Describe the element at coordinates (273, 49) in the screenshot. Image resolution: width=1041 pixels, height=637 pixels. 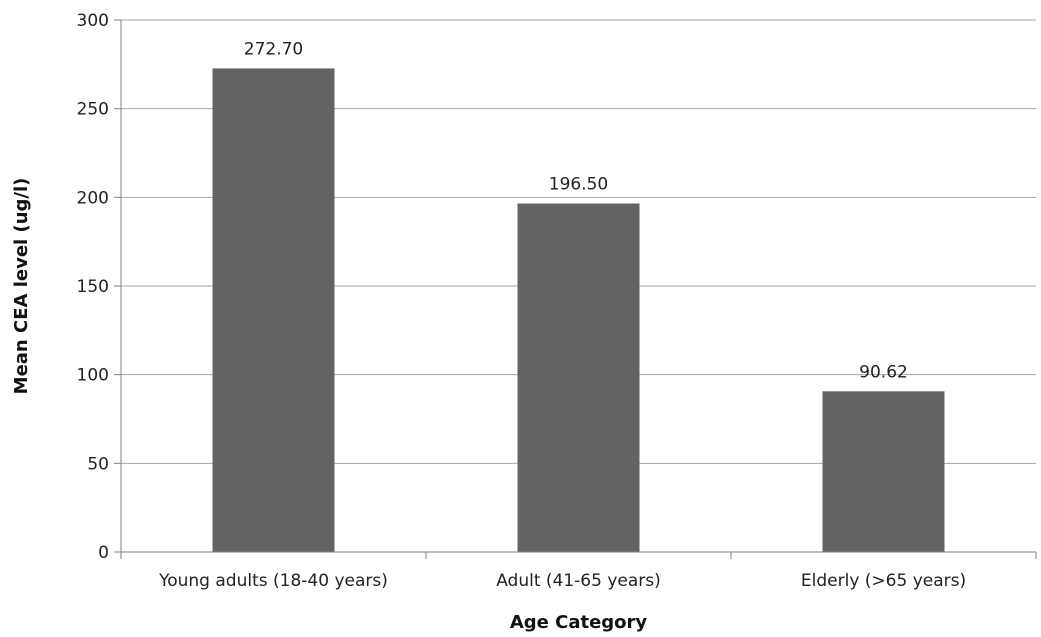
I see `data-label: 272.70` at that location.